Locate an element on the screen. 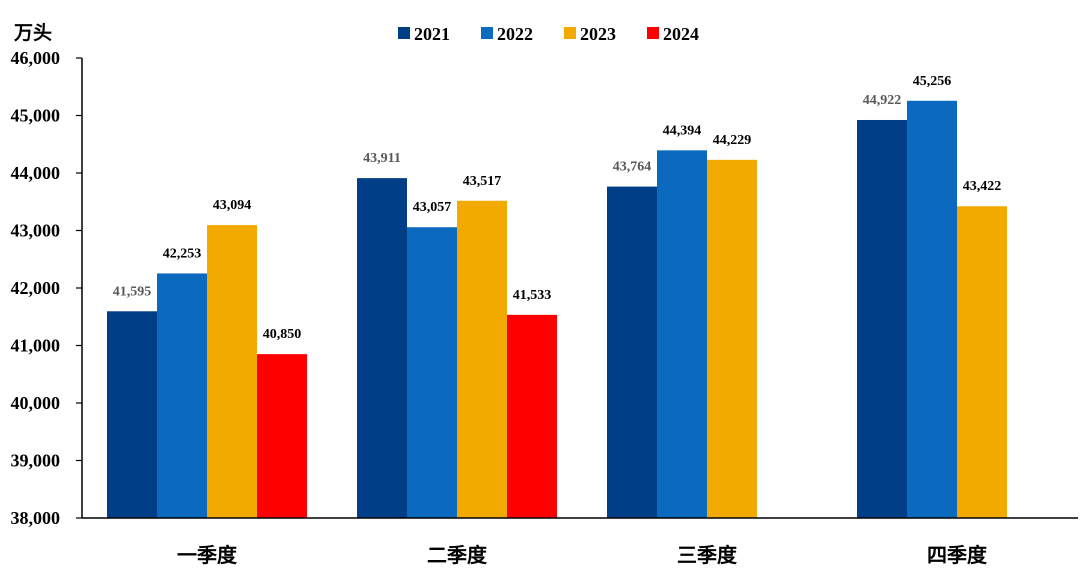 The height and width of the screenshot is (576, 1080). legend-swatch-2023 is located at coordinates (570, 33).